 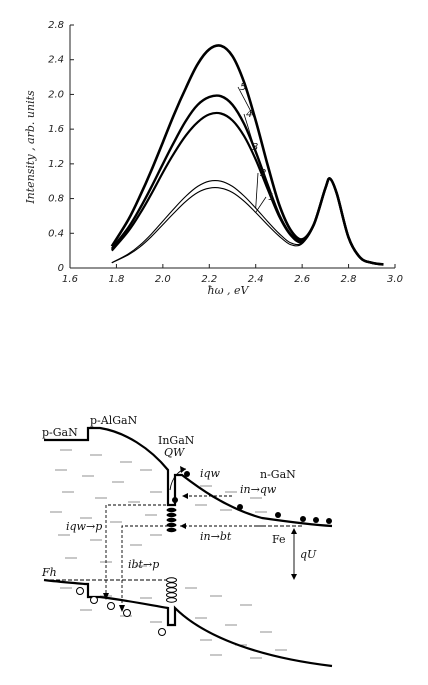 What do you see at coordinates (302, 279) in the screenshot?
I see `x-tick-label: 2.6` at bounding box center [302, 279].